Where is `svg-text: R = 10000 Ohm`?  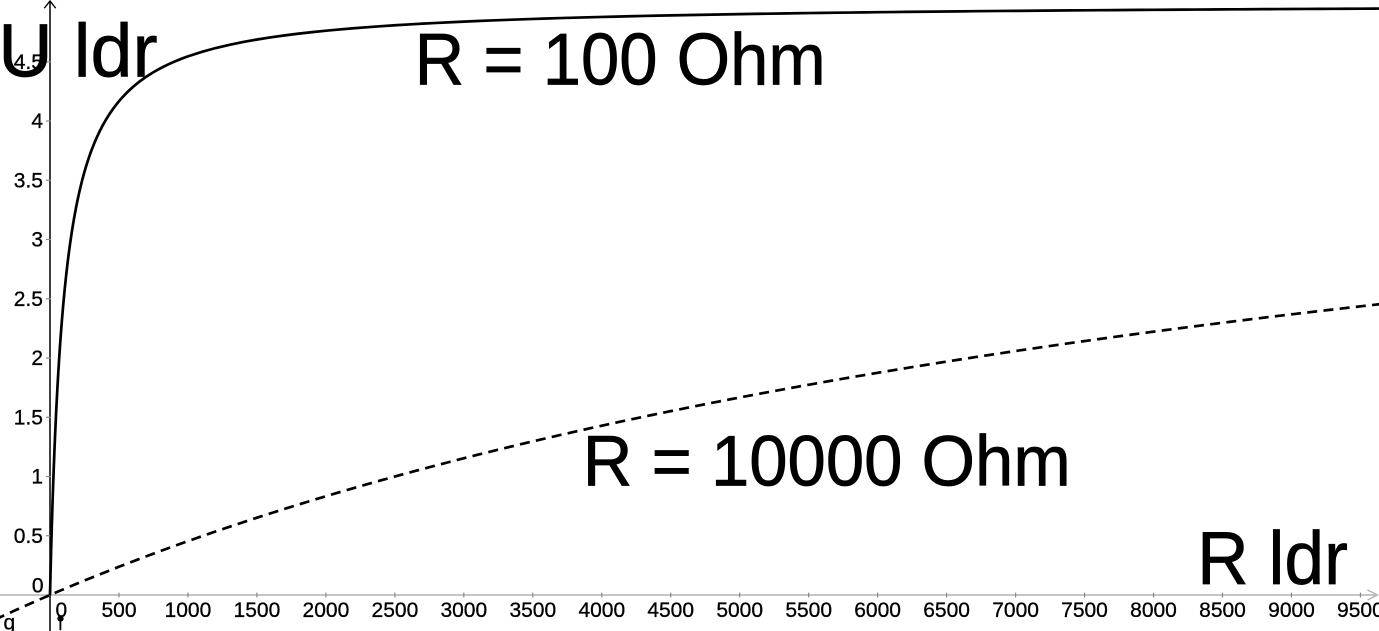 svg-text: R = 10000 Ohm is located at coordinates (827, 462).